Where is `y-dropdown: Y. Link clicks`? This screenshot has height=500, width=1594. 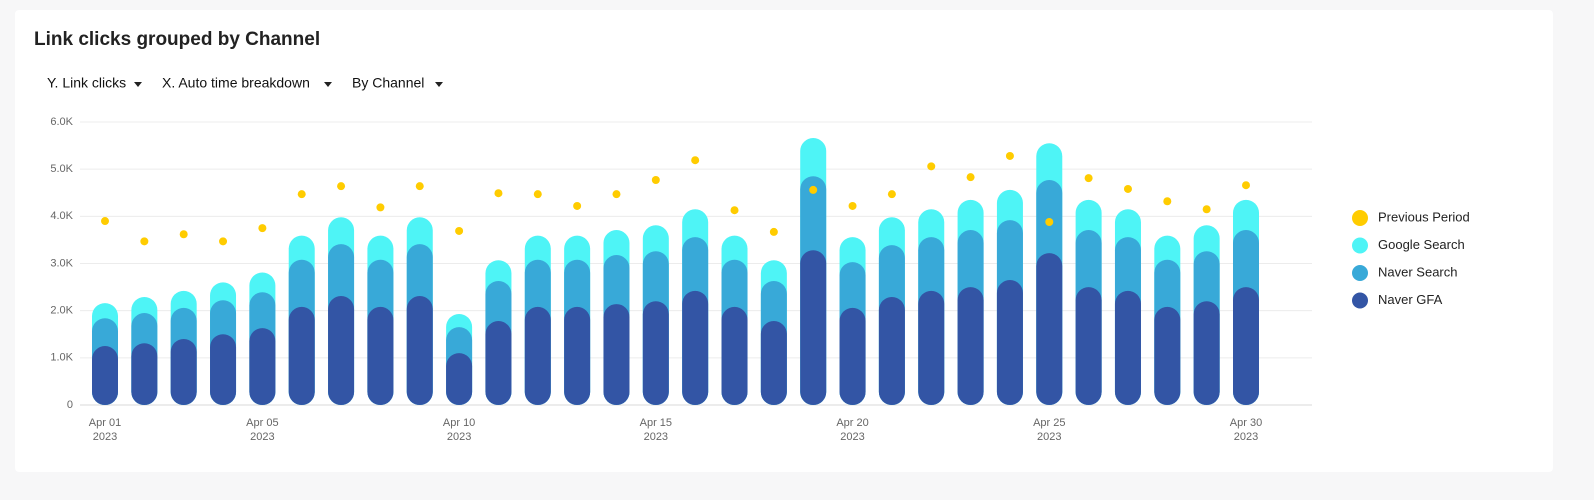
y-dropdown: Y. Link clicks is located at coordinates (94, 83).